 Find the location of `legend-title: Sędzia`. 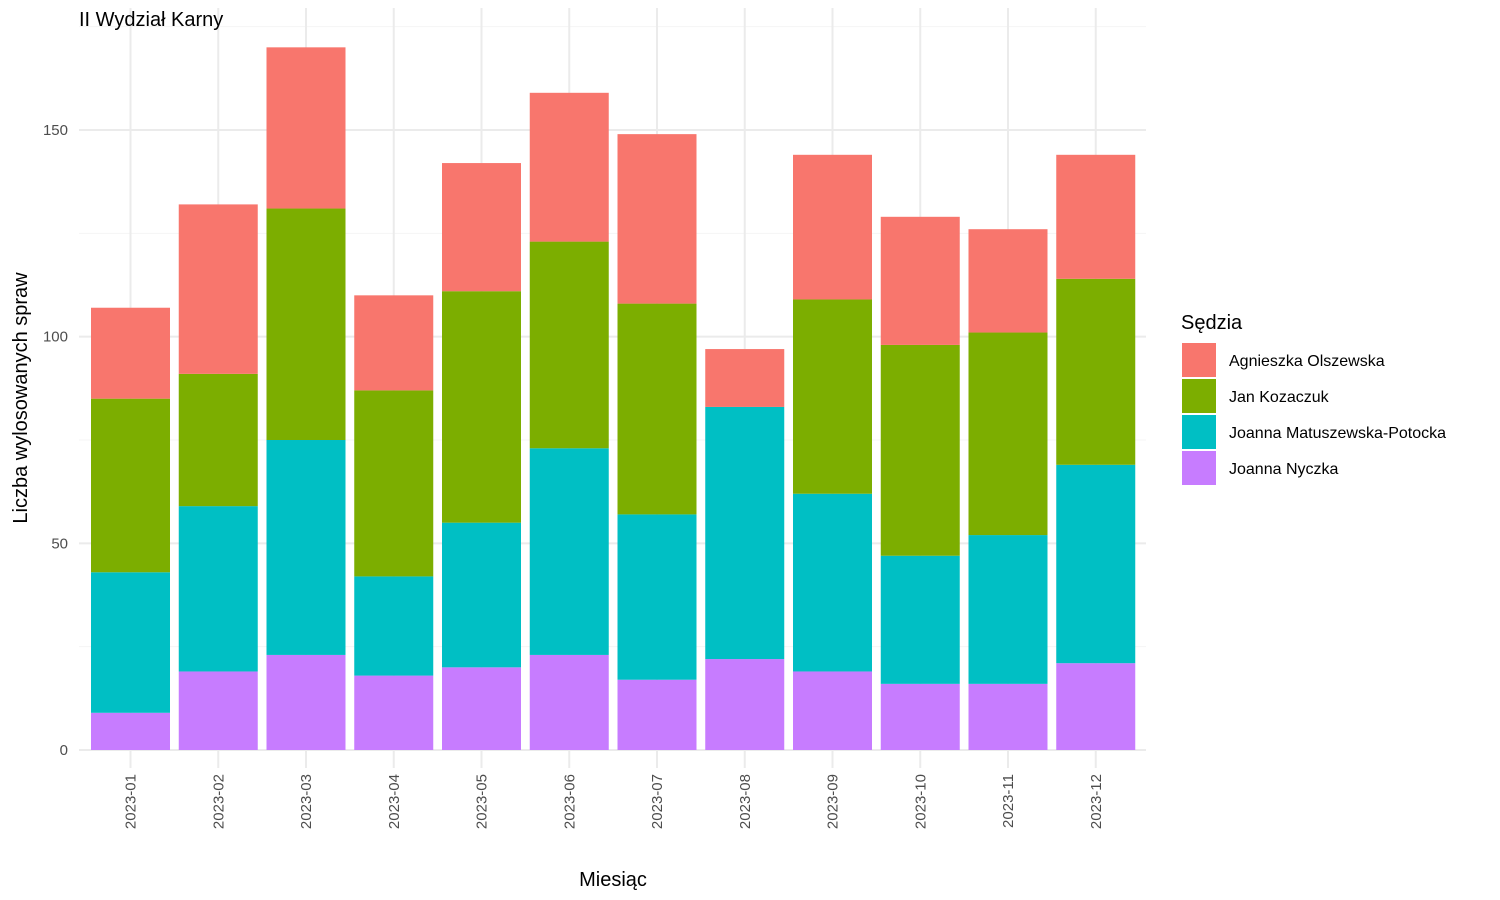

legend-title: Sędzia is located at coordinates (1212, 323).